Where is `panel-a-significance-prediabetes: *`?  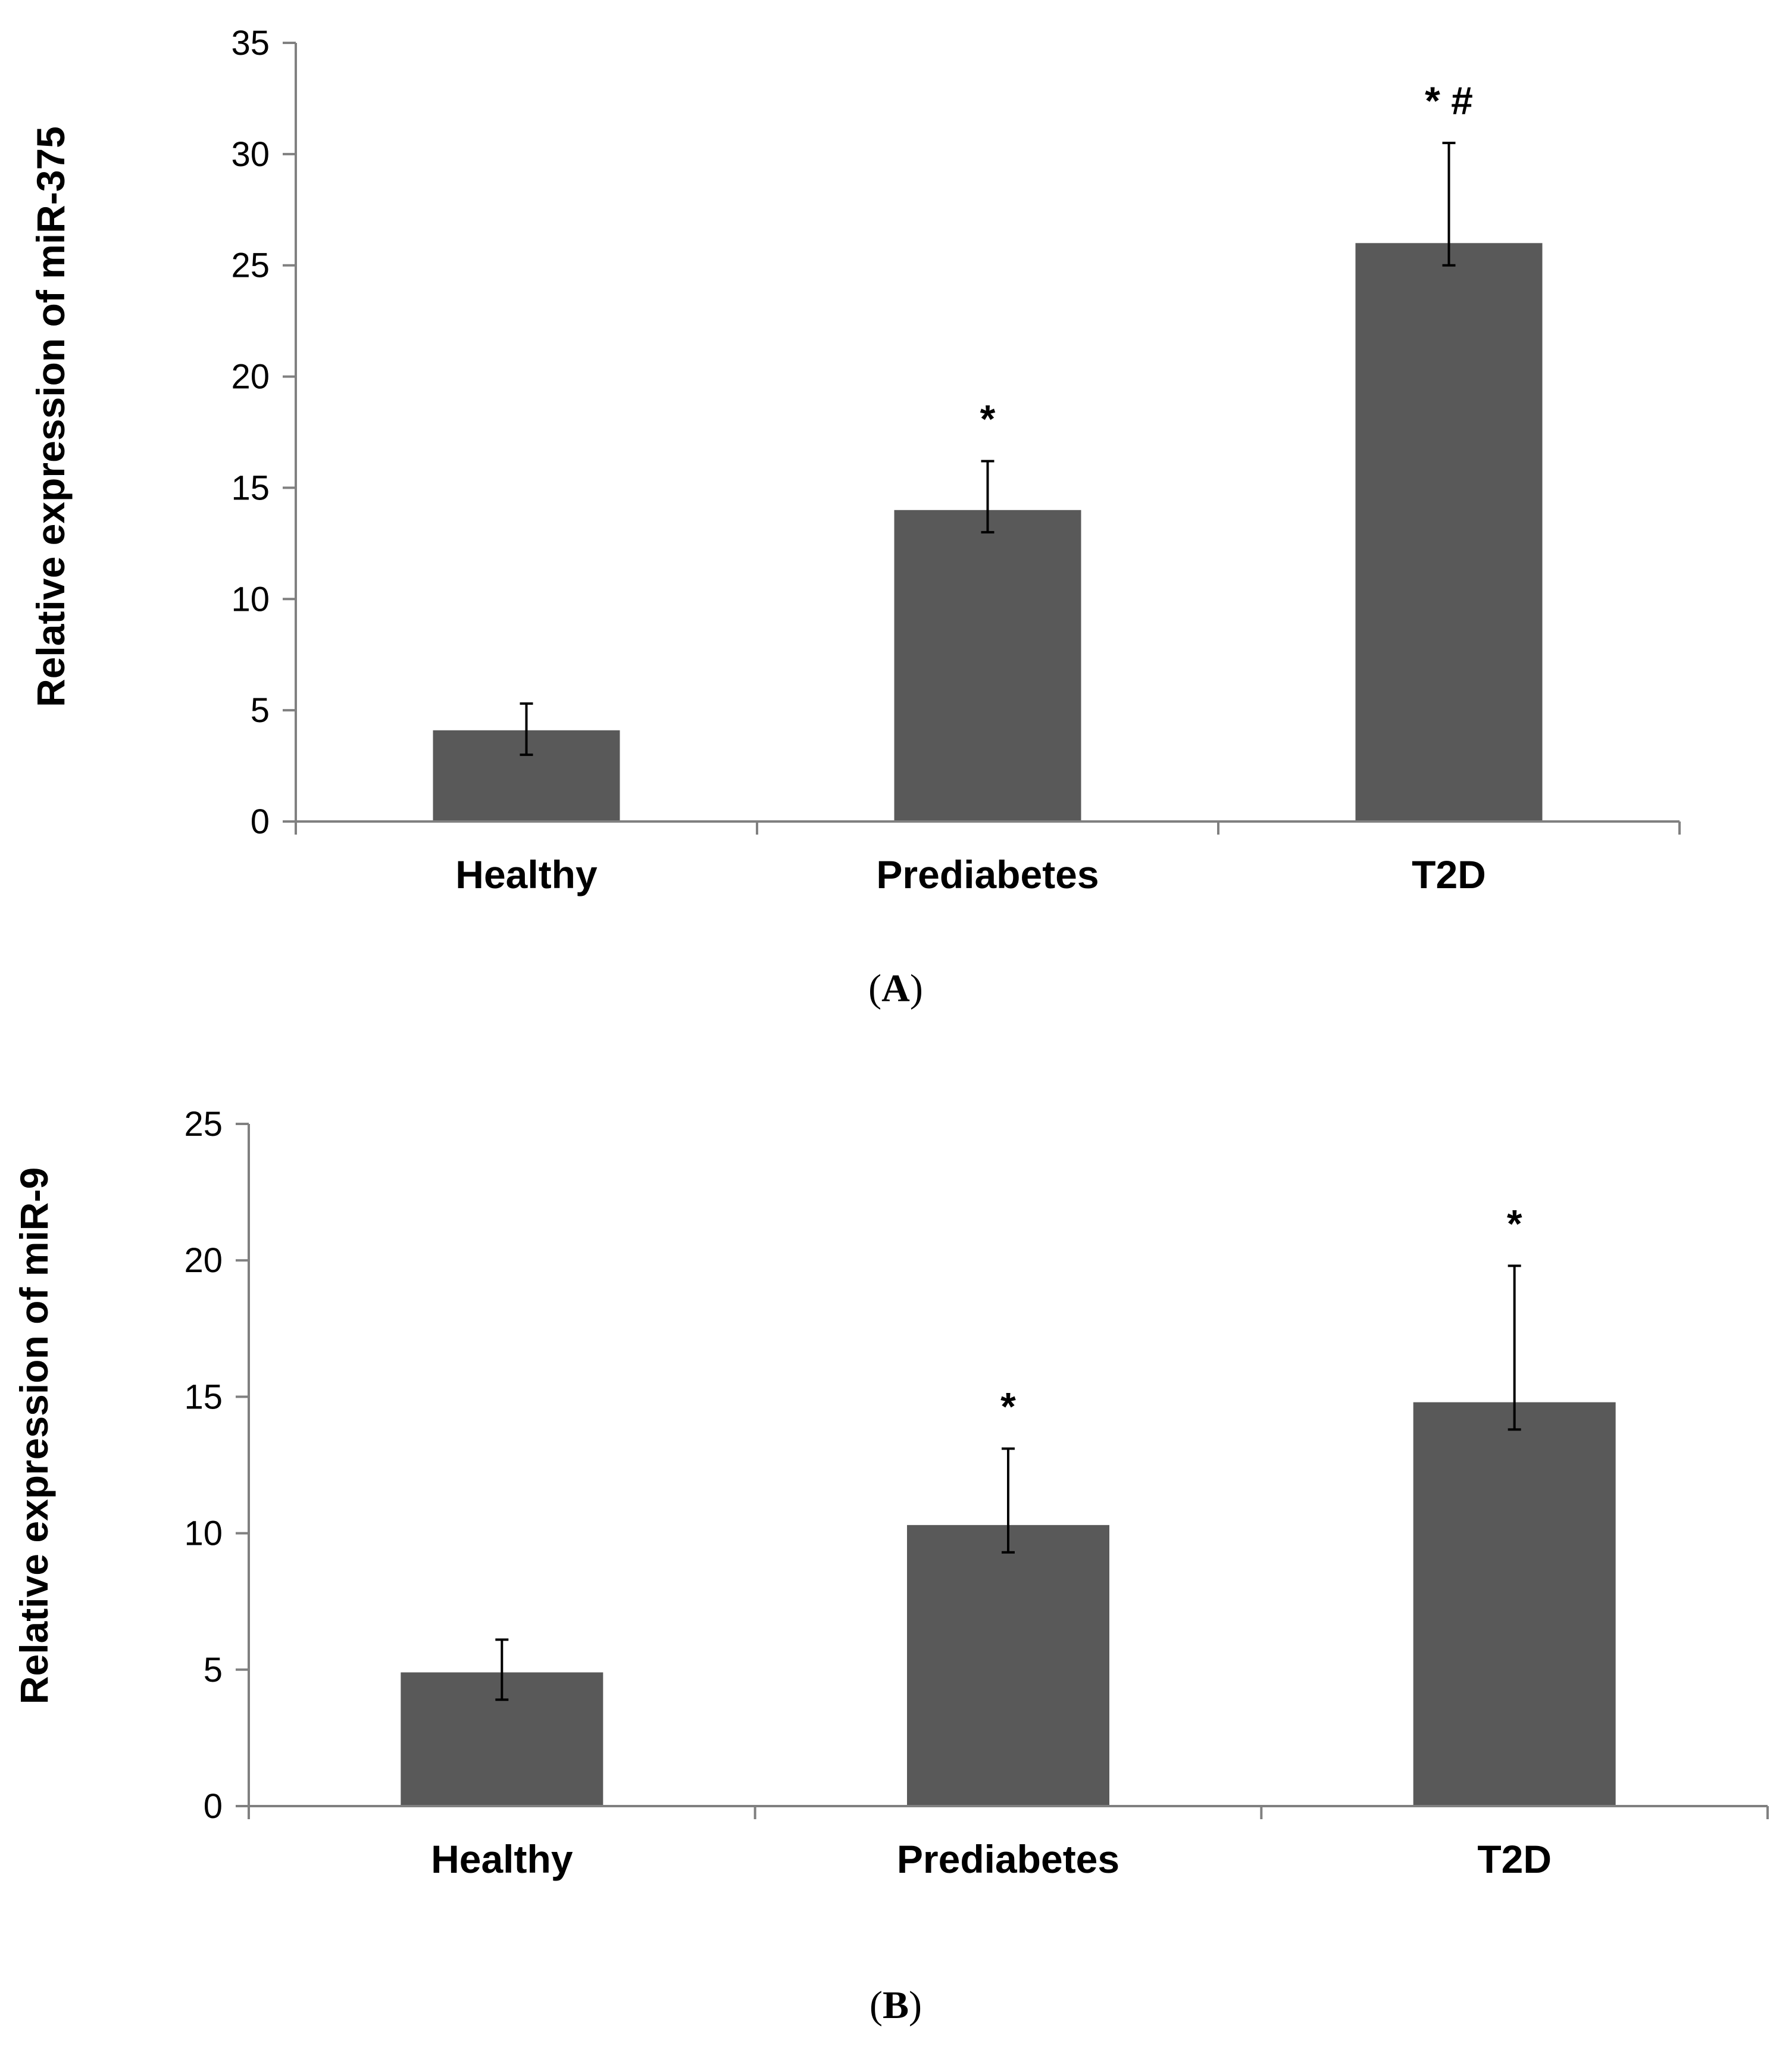 panel-a-significance-prediabetes: * is located at coordinates (988, 419).